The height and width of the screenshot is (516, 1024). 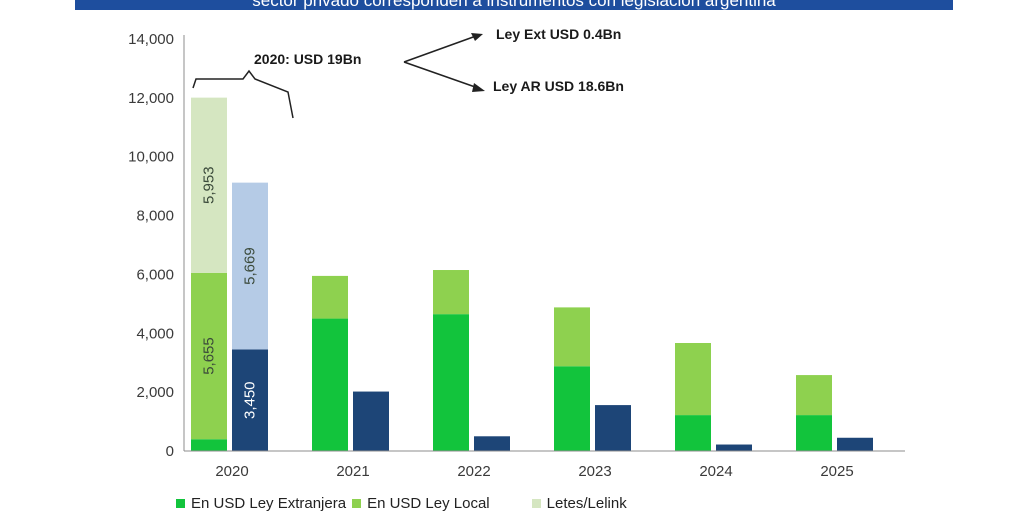 I want to click on y-tick-label: 4,000, so click(x=155, y=333).